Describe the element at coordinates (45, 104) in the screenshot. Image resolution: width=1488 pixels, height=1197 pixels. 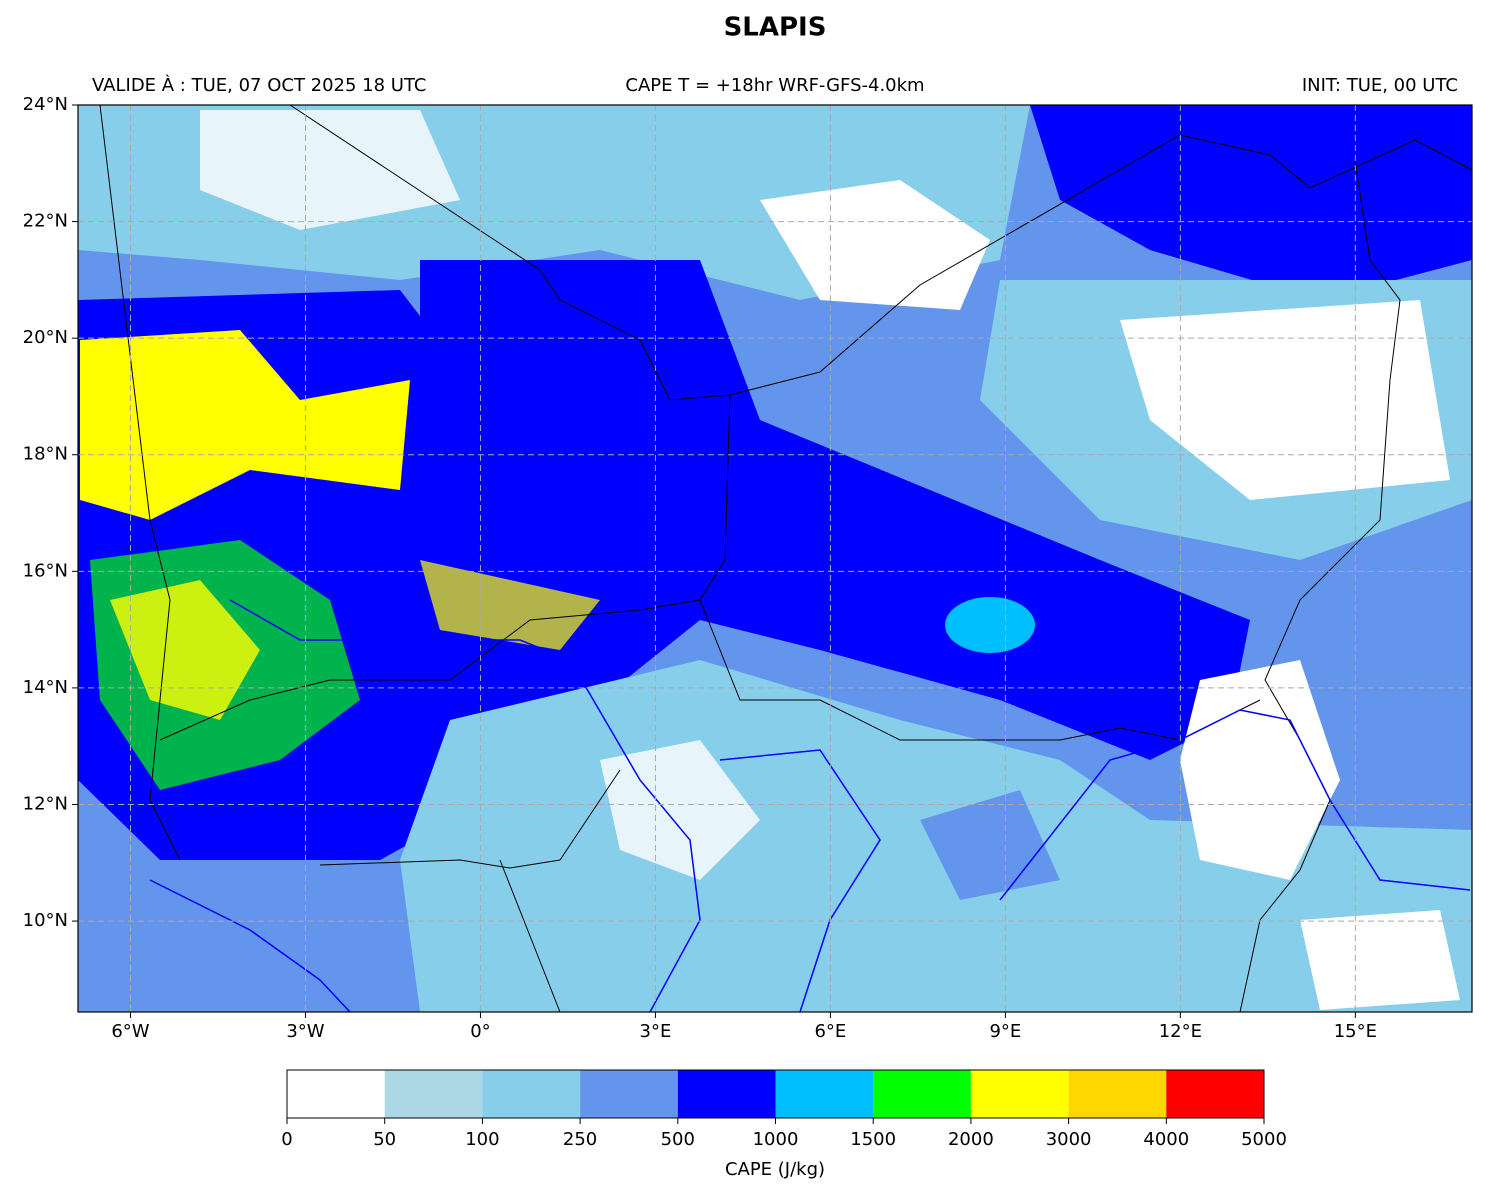
I see `y-tick-label: 24°N` at that location.